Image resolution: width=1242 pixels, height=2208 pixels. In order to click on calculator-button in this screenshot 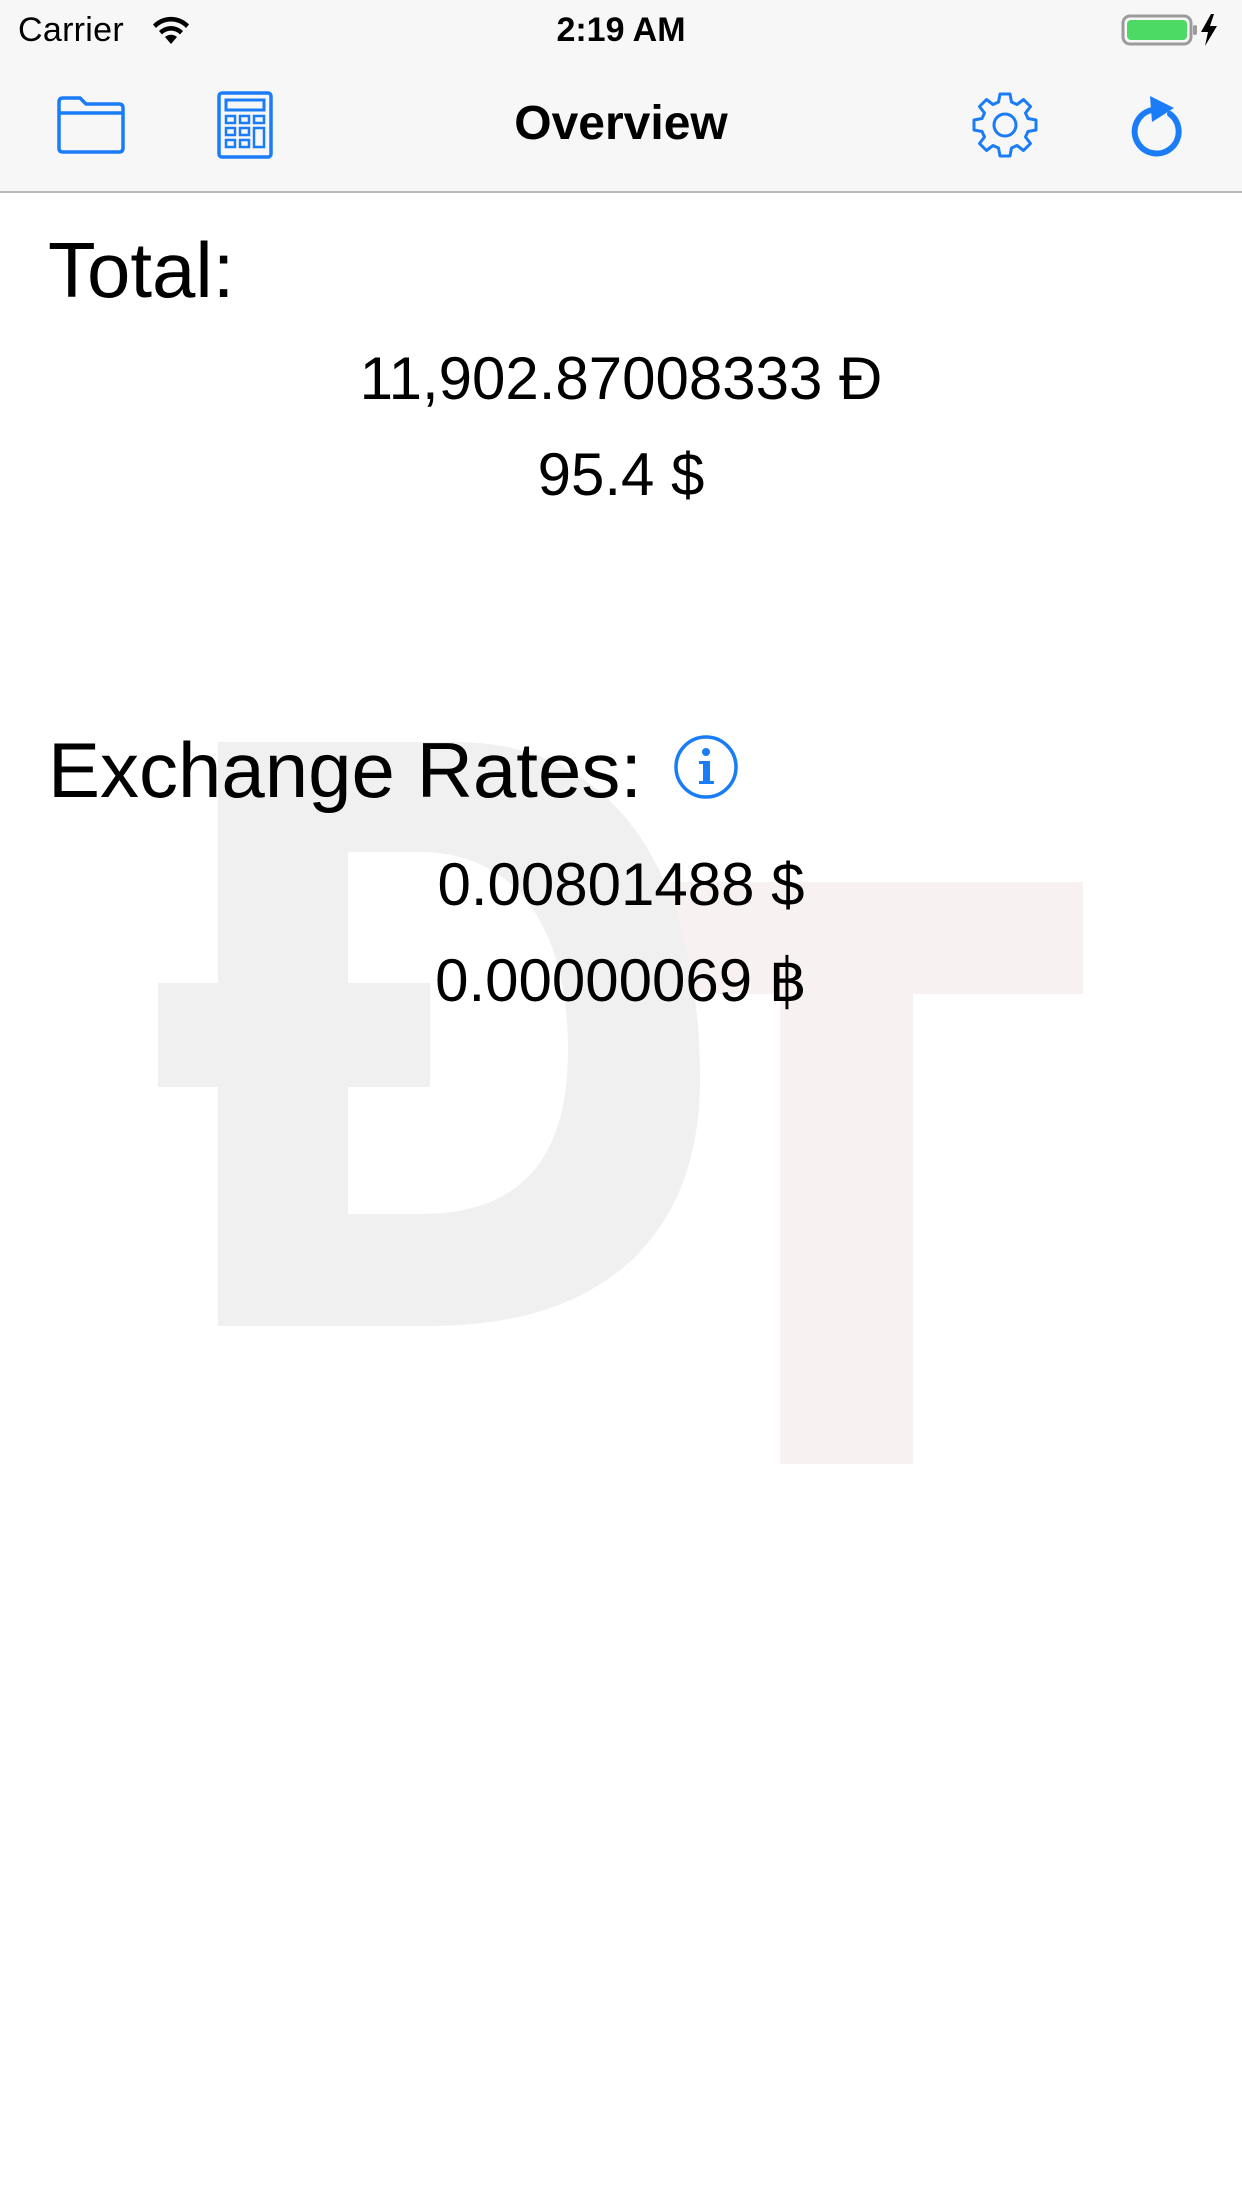, I will do `click(245, 125)`.